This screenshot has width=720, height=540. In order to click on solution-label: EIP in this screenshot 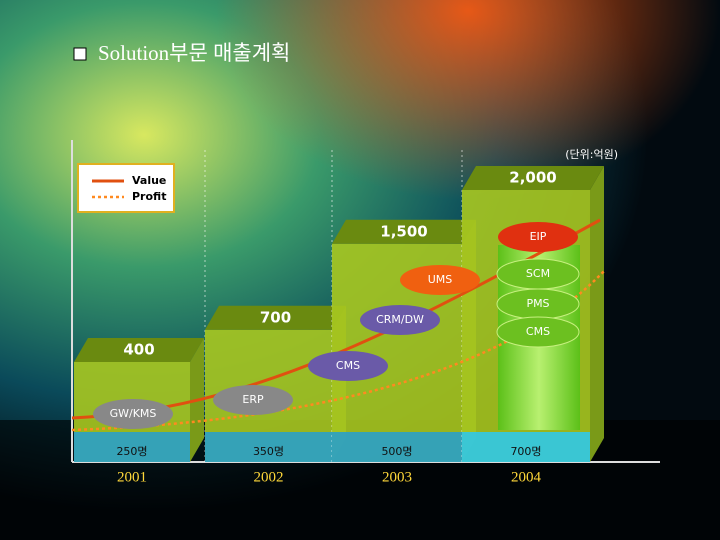, I will do `click(538, 236)`.